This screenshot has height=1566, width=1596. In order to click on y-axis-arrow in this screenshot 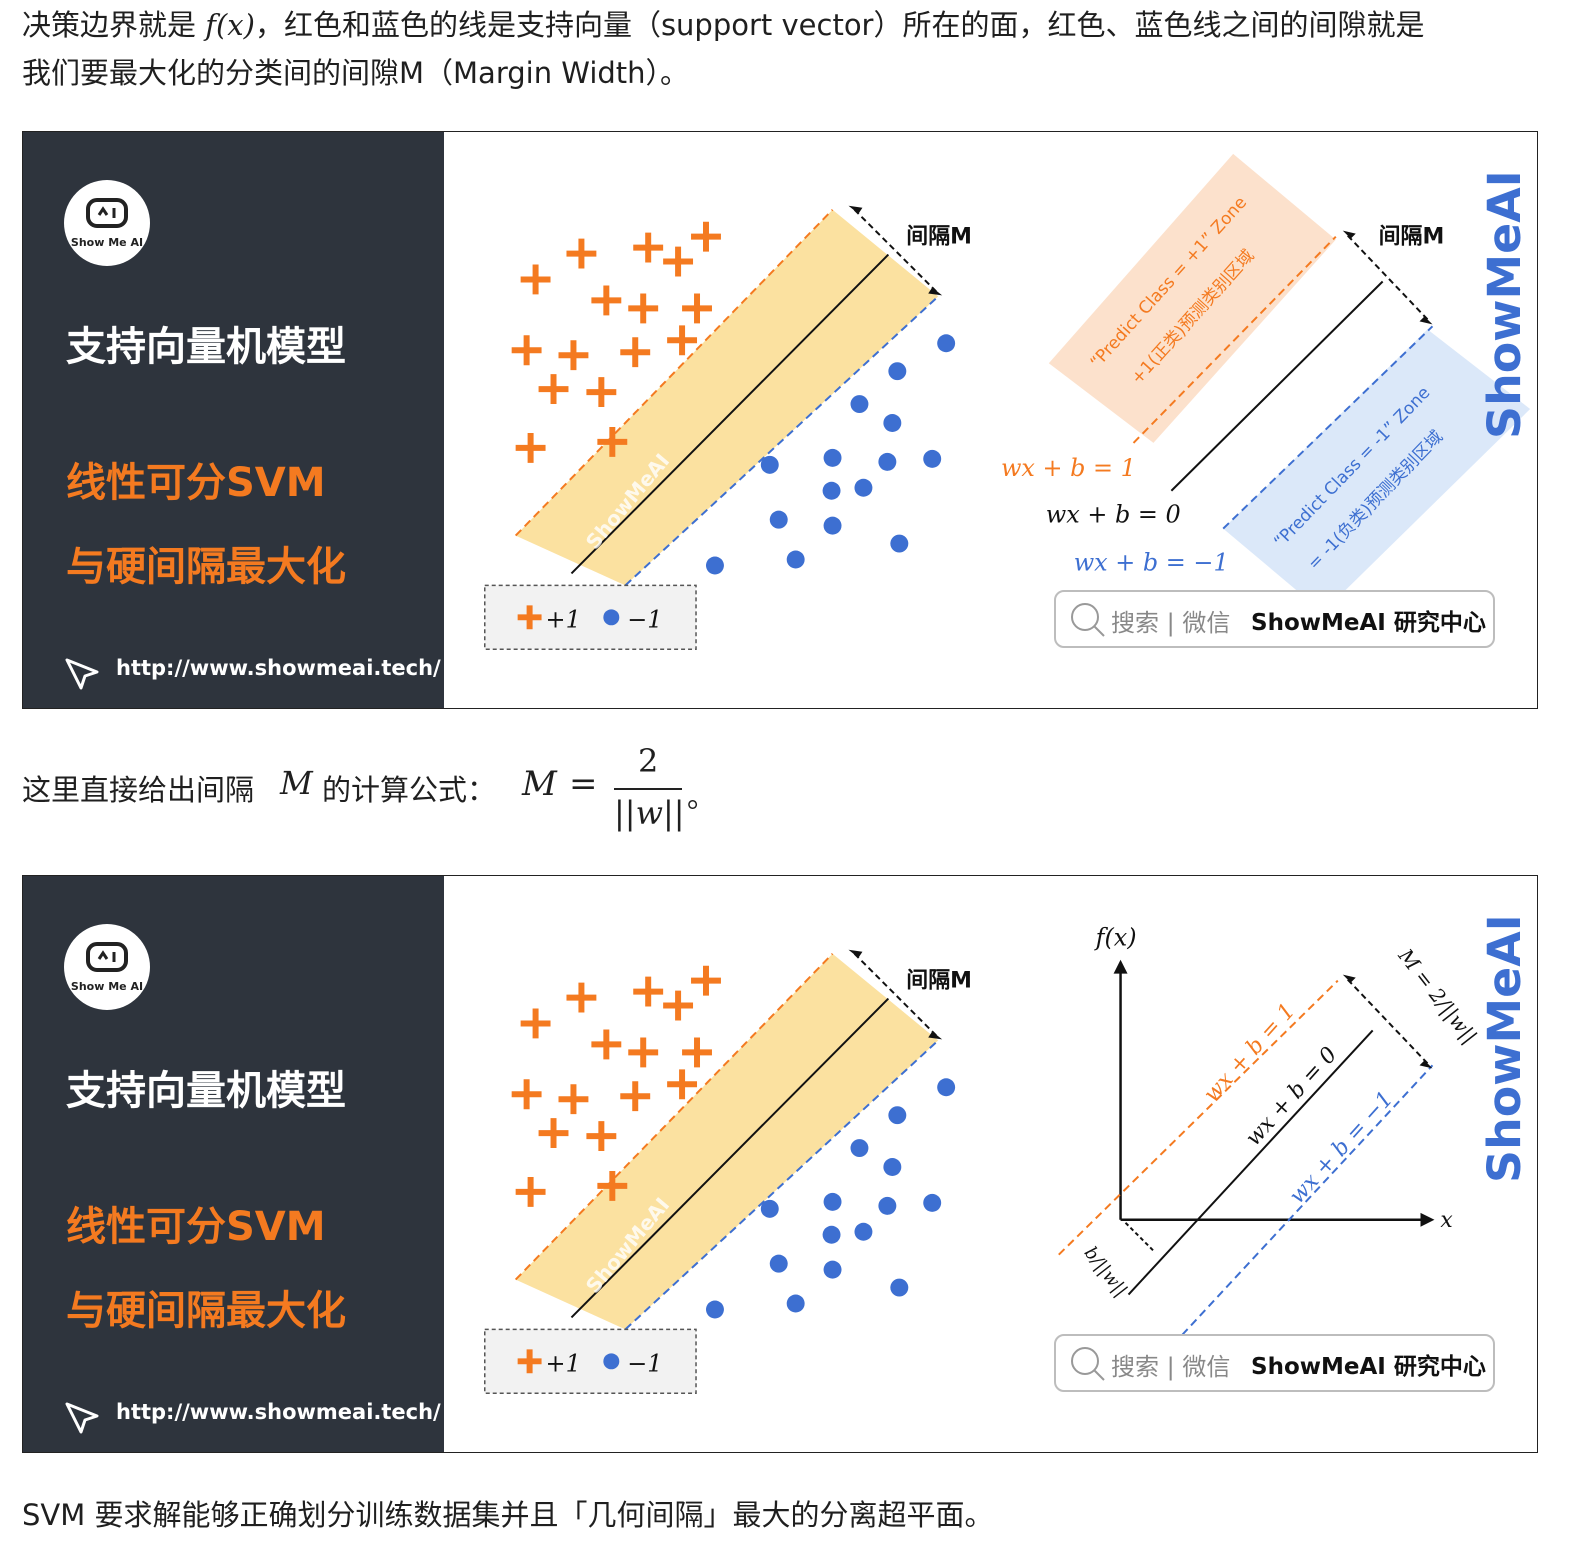, I will do `click(1120, 966)`.